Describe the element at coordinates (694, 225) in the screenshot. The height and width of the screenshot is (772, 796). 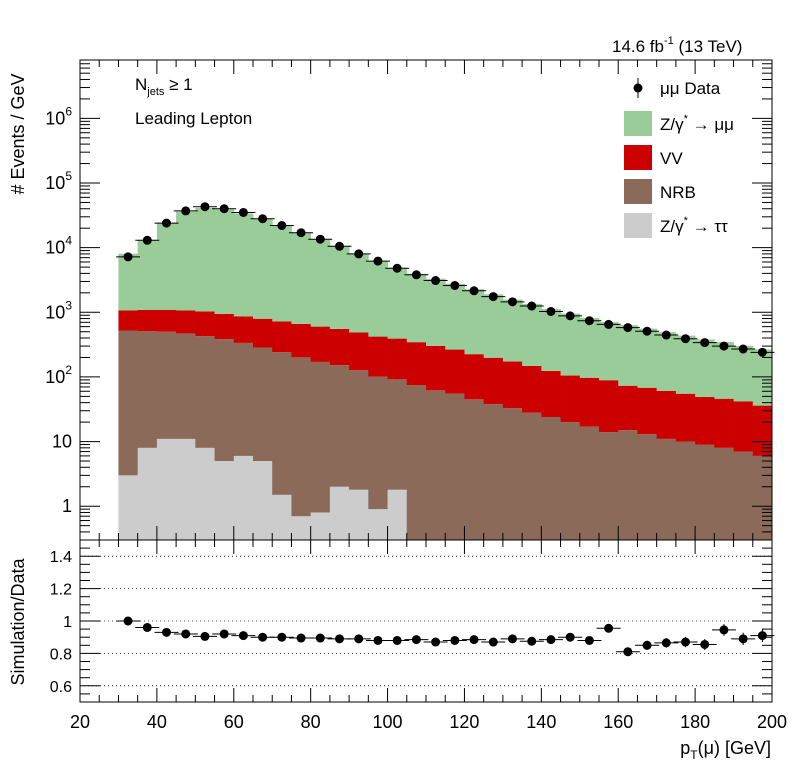
I see `legend-label-ztautau: Z/γ* → ττ` at that location.